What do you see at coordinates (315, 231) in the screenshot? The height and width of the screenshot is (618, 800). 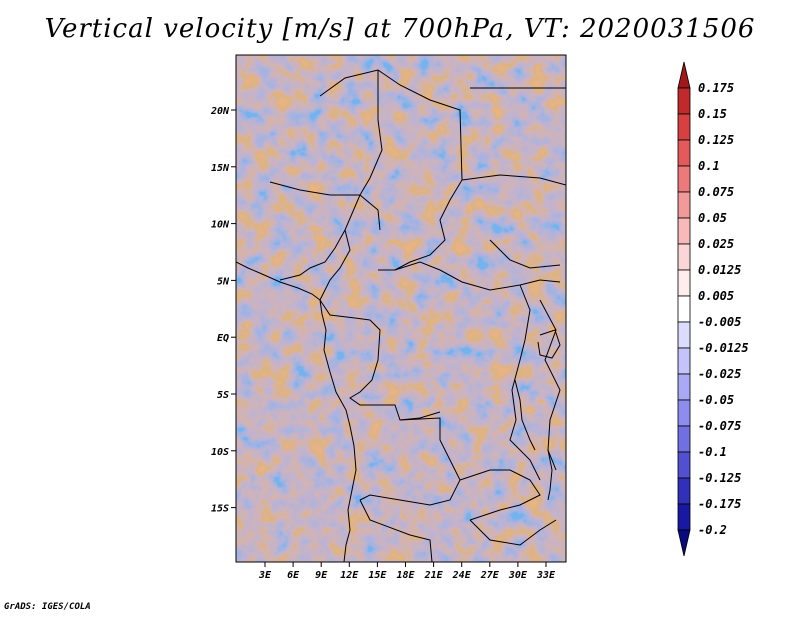 I see `border-nigeria` at bounding box center [315, 231].